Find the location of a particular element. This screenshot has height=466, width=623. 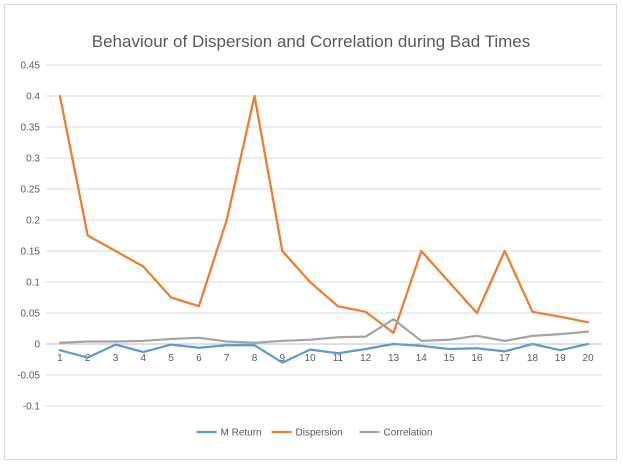

x-tick-label: 9 is located at coordinates (283, 358).